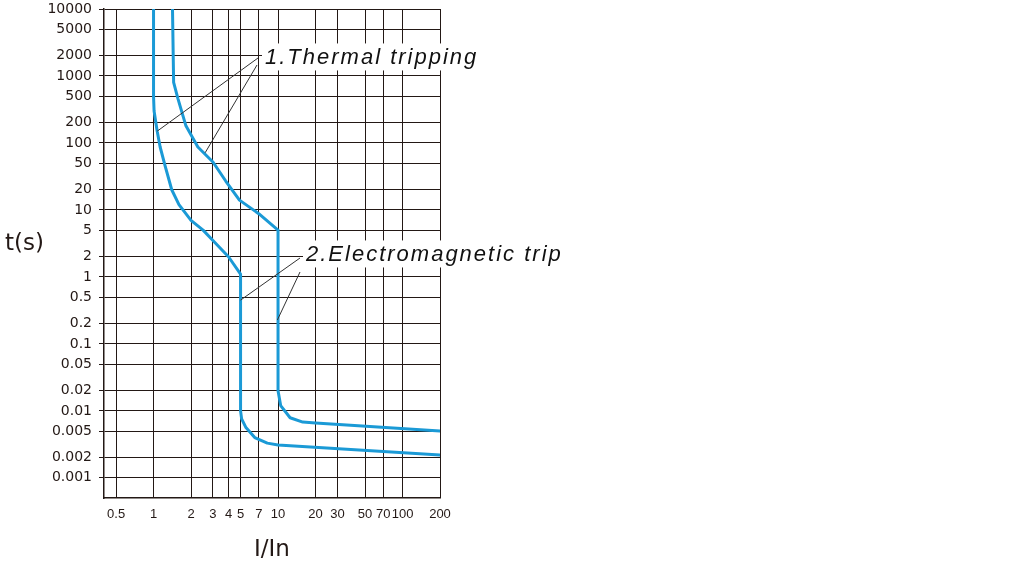  What do you see at coordinates (228, 514) in the screenshot?
I see `x-tick-label: 4` at bounding box center [228, 514].